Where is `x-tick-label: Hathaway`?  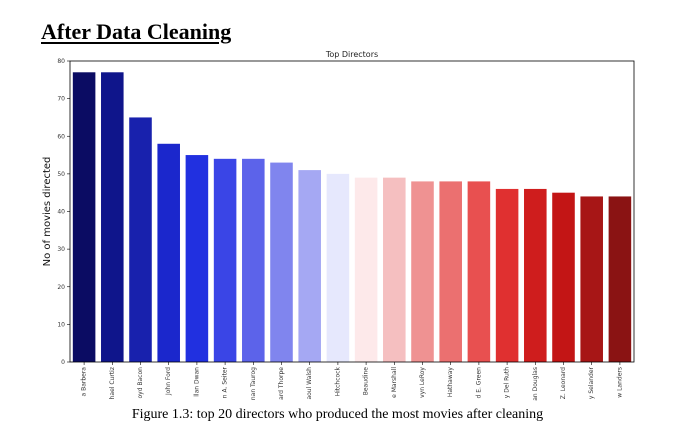
x-tick-label: Hathaway is located at coordinates (450, 382).